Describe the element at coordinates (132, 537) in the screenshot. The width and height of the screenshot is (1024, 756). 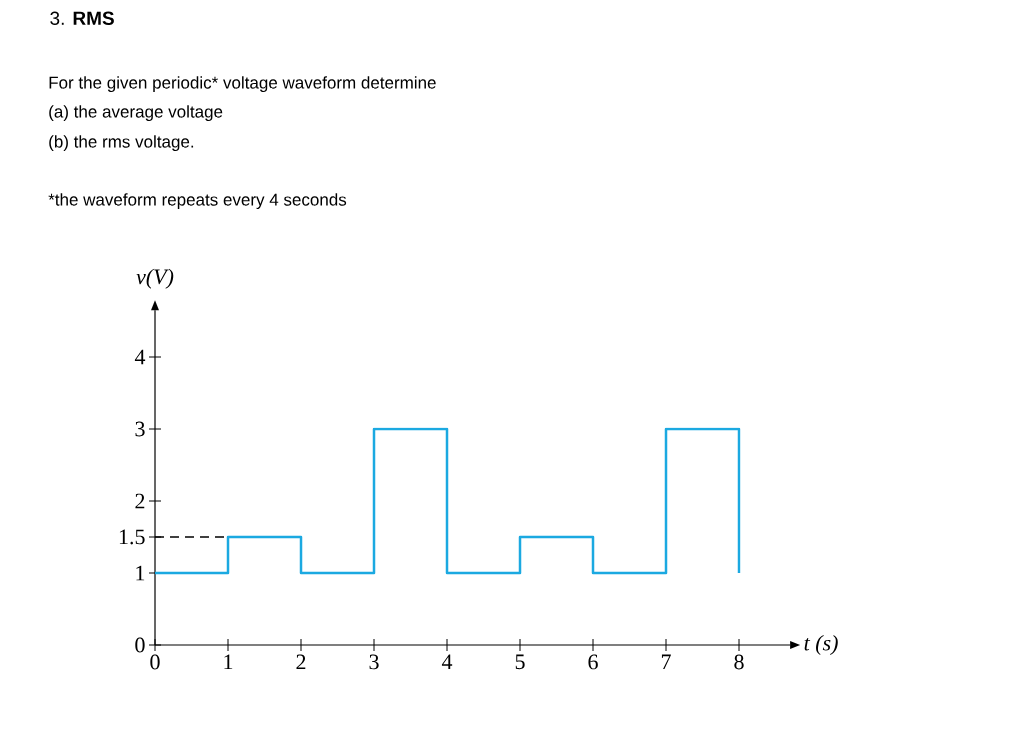
I see `y-tick-label: 1.5` at that location.